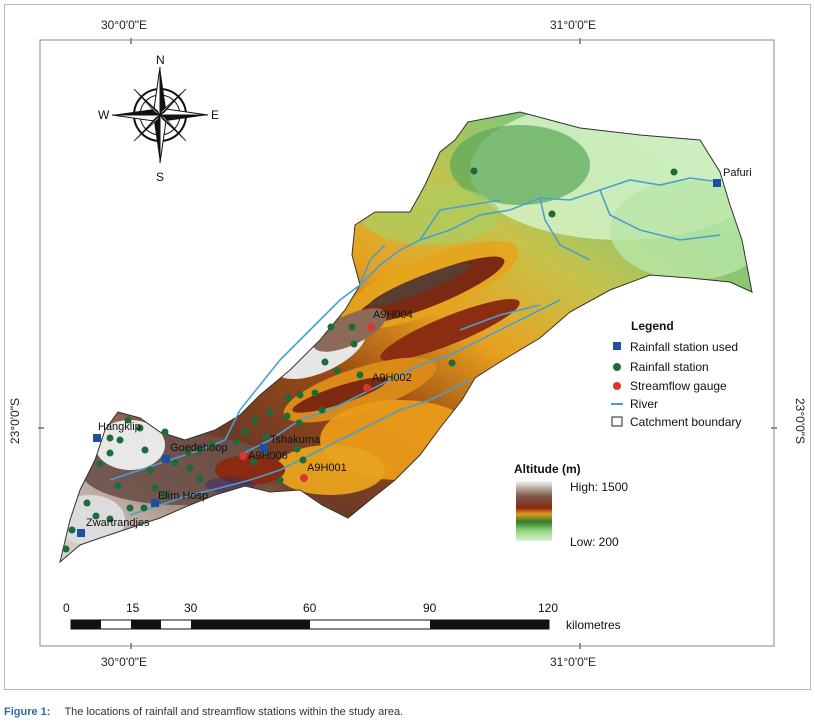  I want to click on label-goedehoop: Goedehoop, so click(199, 448).